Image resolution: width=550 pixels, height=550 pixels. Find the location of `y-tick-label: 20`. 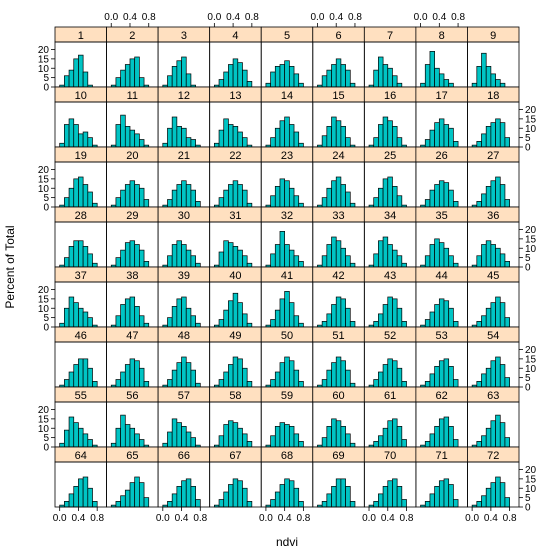

y-tick-label: 20 is located at coordinates (44, 170).